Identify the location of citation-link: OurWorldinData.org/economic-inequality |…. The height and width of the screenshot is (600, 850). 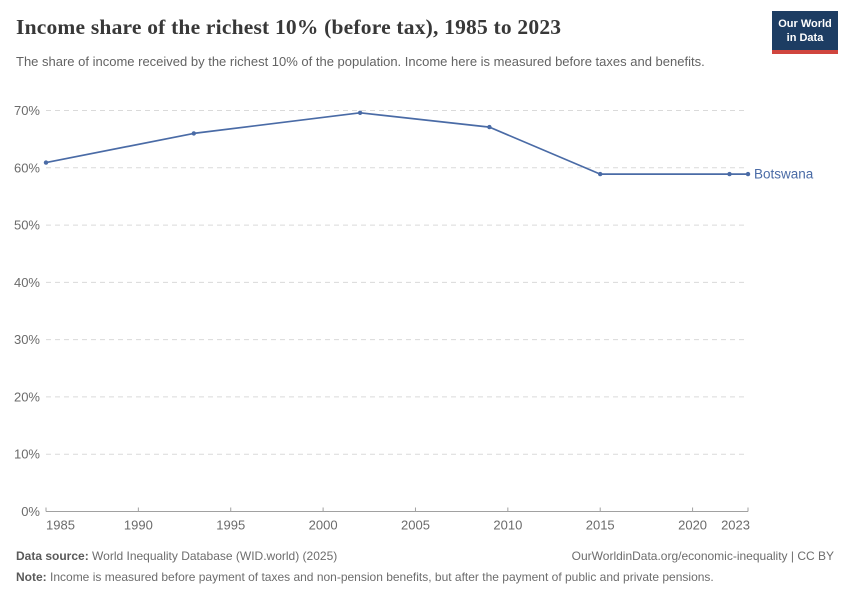
(702, 556).